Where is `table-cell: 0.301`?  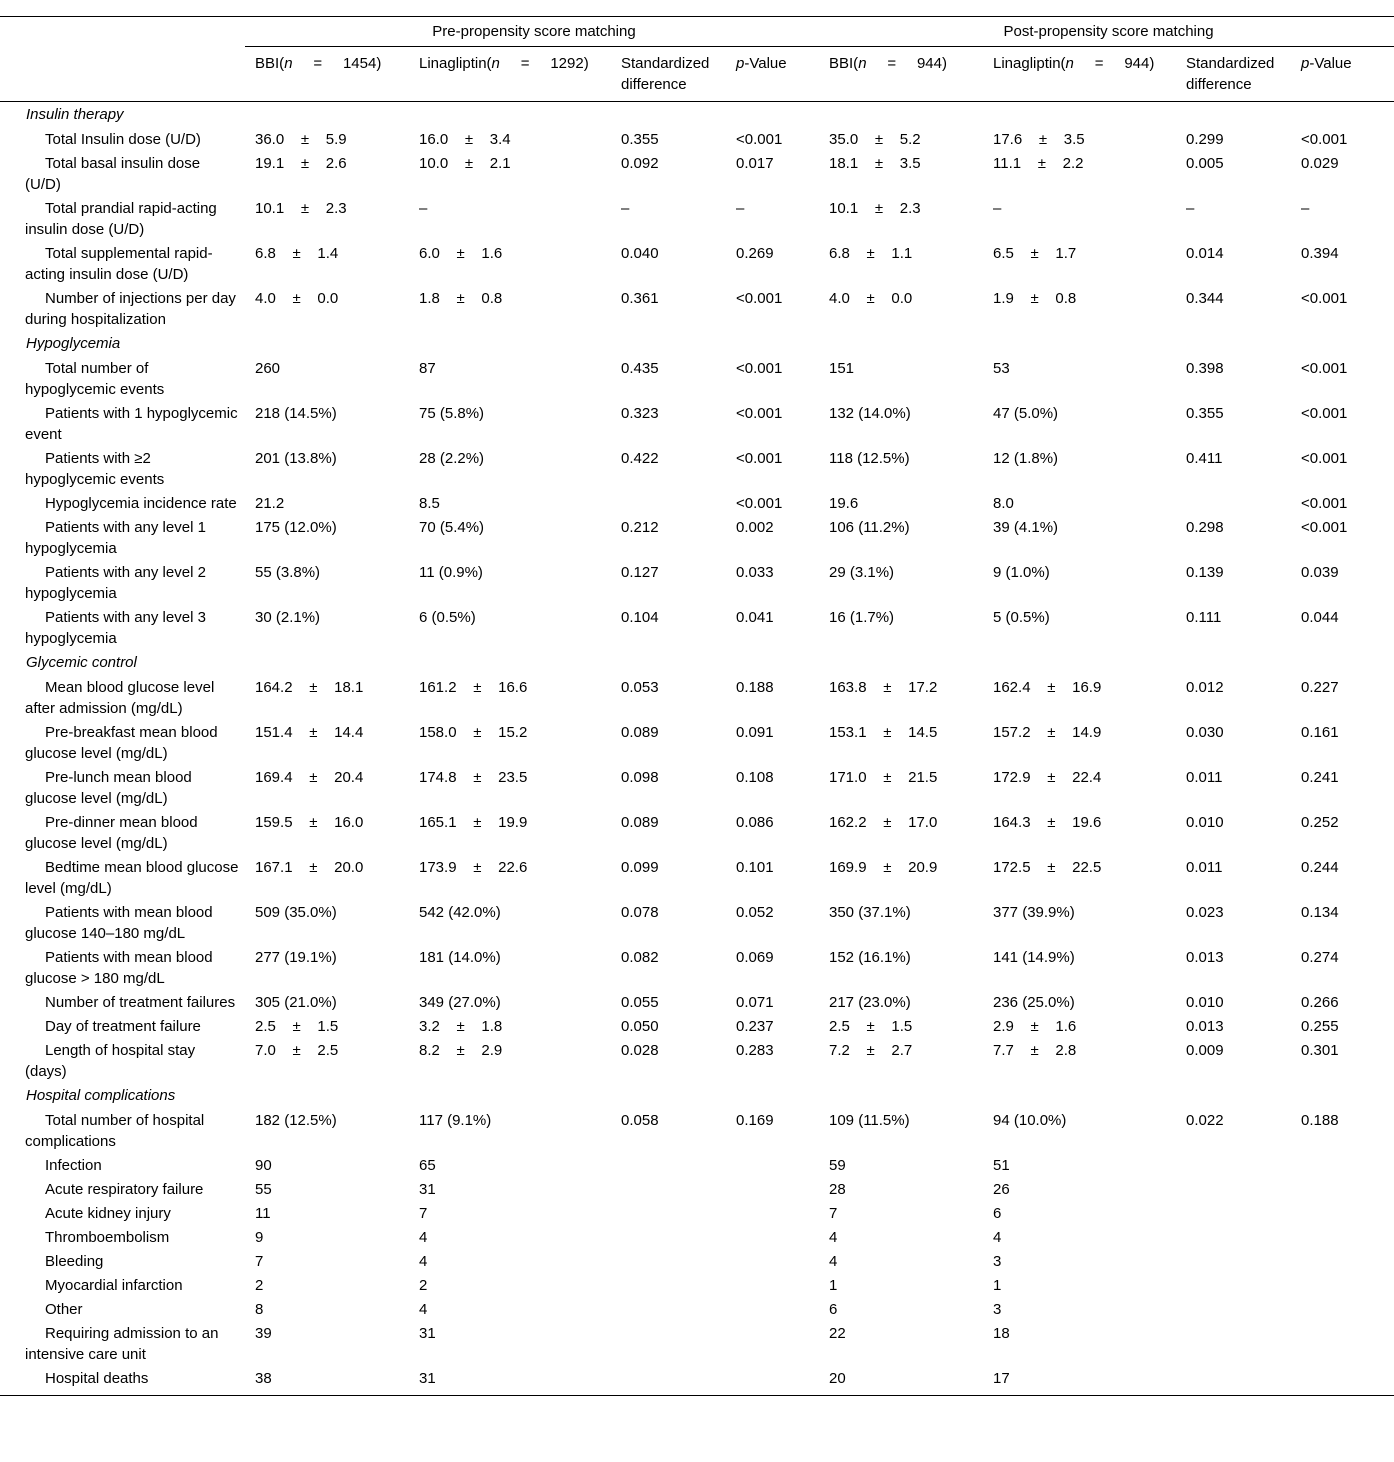
table-cell: 0.301 is located at coordinates (1320, 1050).